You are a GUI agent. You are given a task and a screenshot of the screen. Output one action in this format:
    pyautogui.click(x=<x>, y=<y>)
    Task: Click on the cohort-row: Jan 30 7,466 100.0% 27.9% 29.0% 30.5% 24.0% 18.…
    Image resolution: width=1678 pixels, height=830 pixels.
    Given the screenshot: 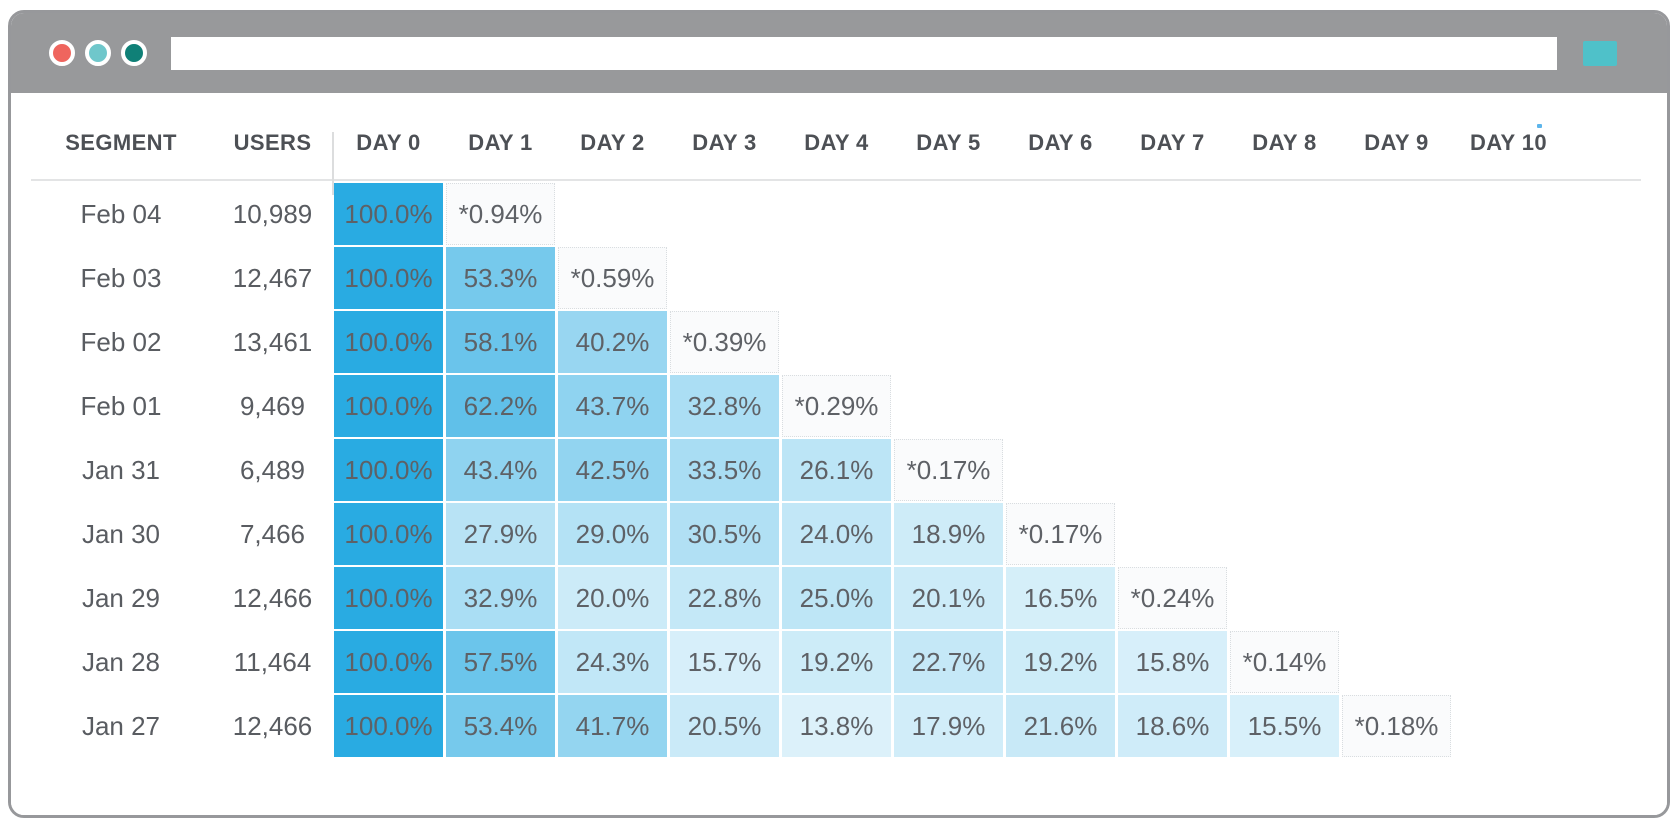 What is the action you would take?
    pyautogui.click(x=849, y=534)
    